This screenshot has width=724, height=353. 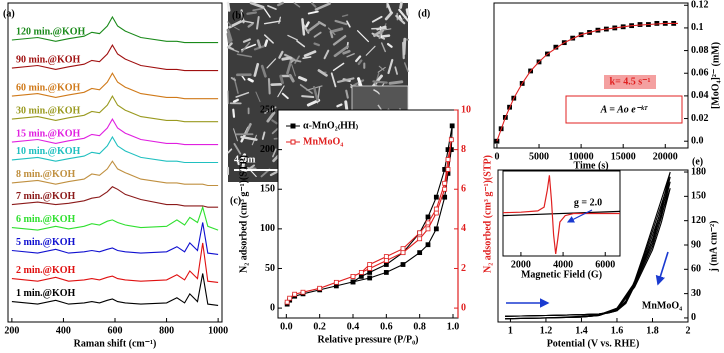 I want to click on series-label: 1 min.@KOH, so click(x=46, y=293).